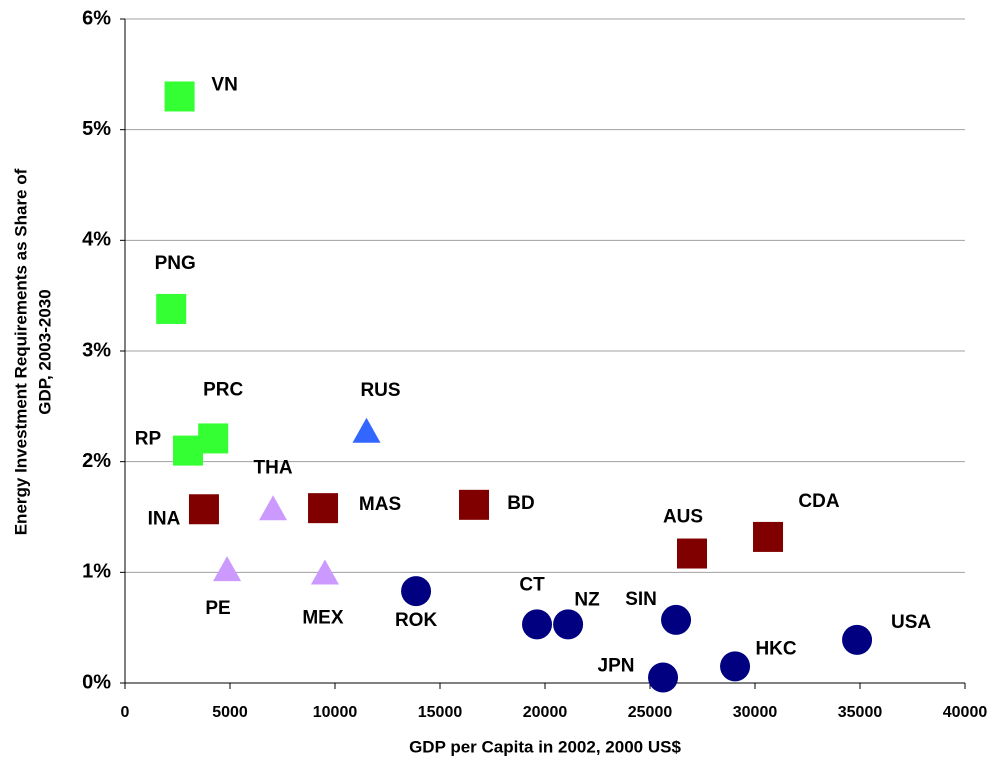  Describe the element at coordinates (323, 617) in the screenshot. I see `point-label: MEX` at that location.